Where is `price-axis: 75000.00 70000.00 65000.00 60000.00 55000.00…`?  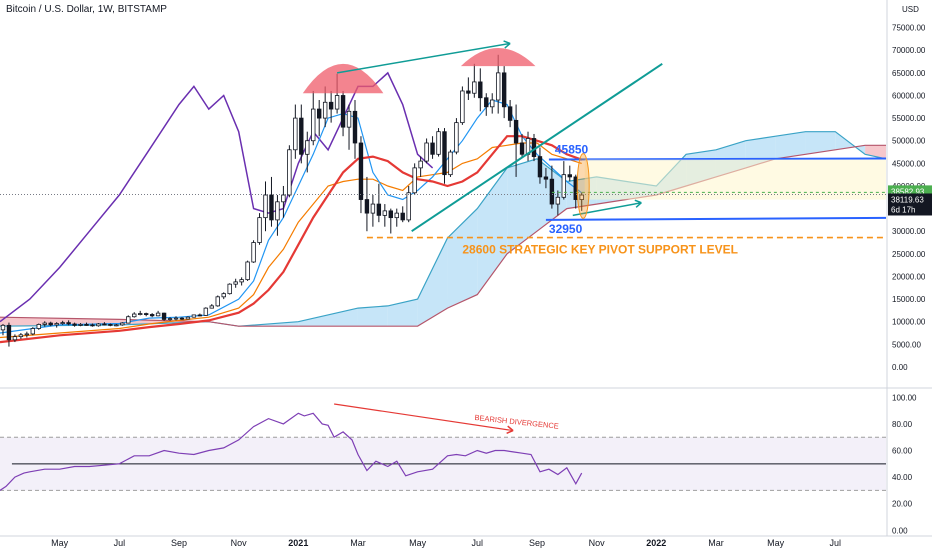
price-axis: 75000.00 70000.00 65000.00 60000.00 55000.00… is located at coordinates (910, 198).